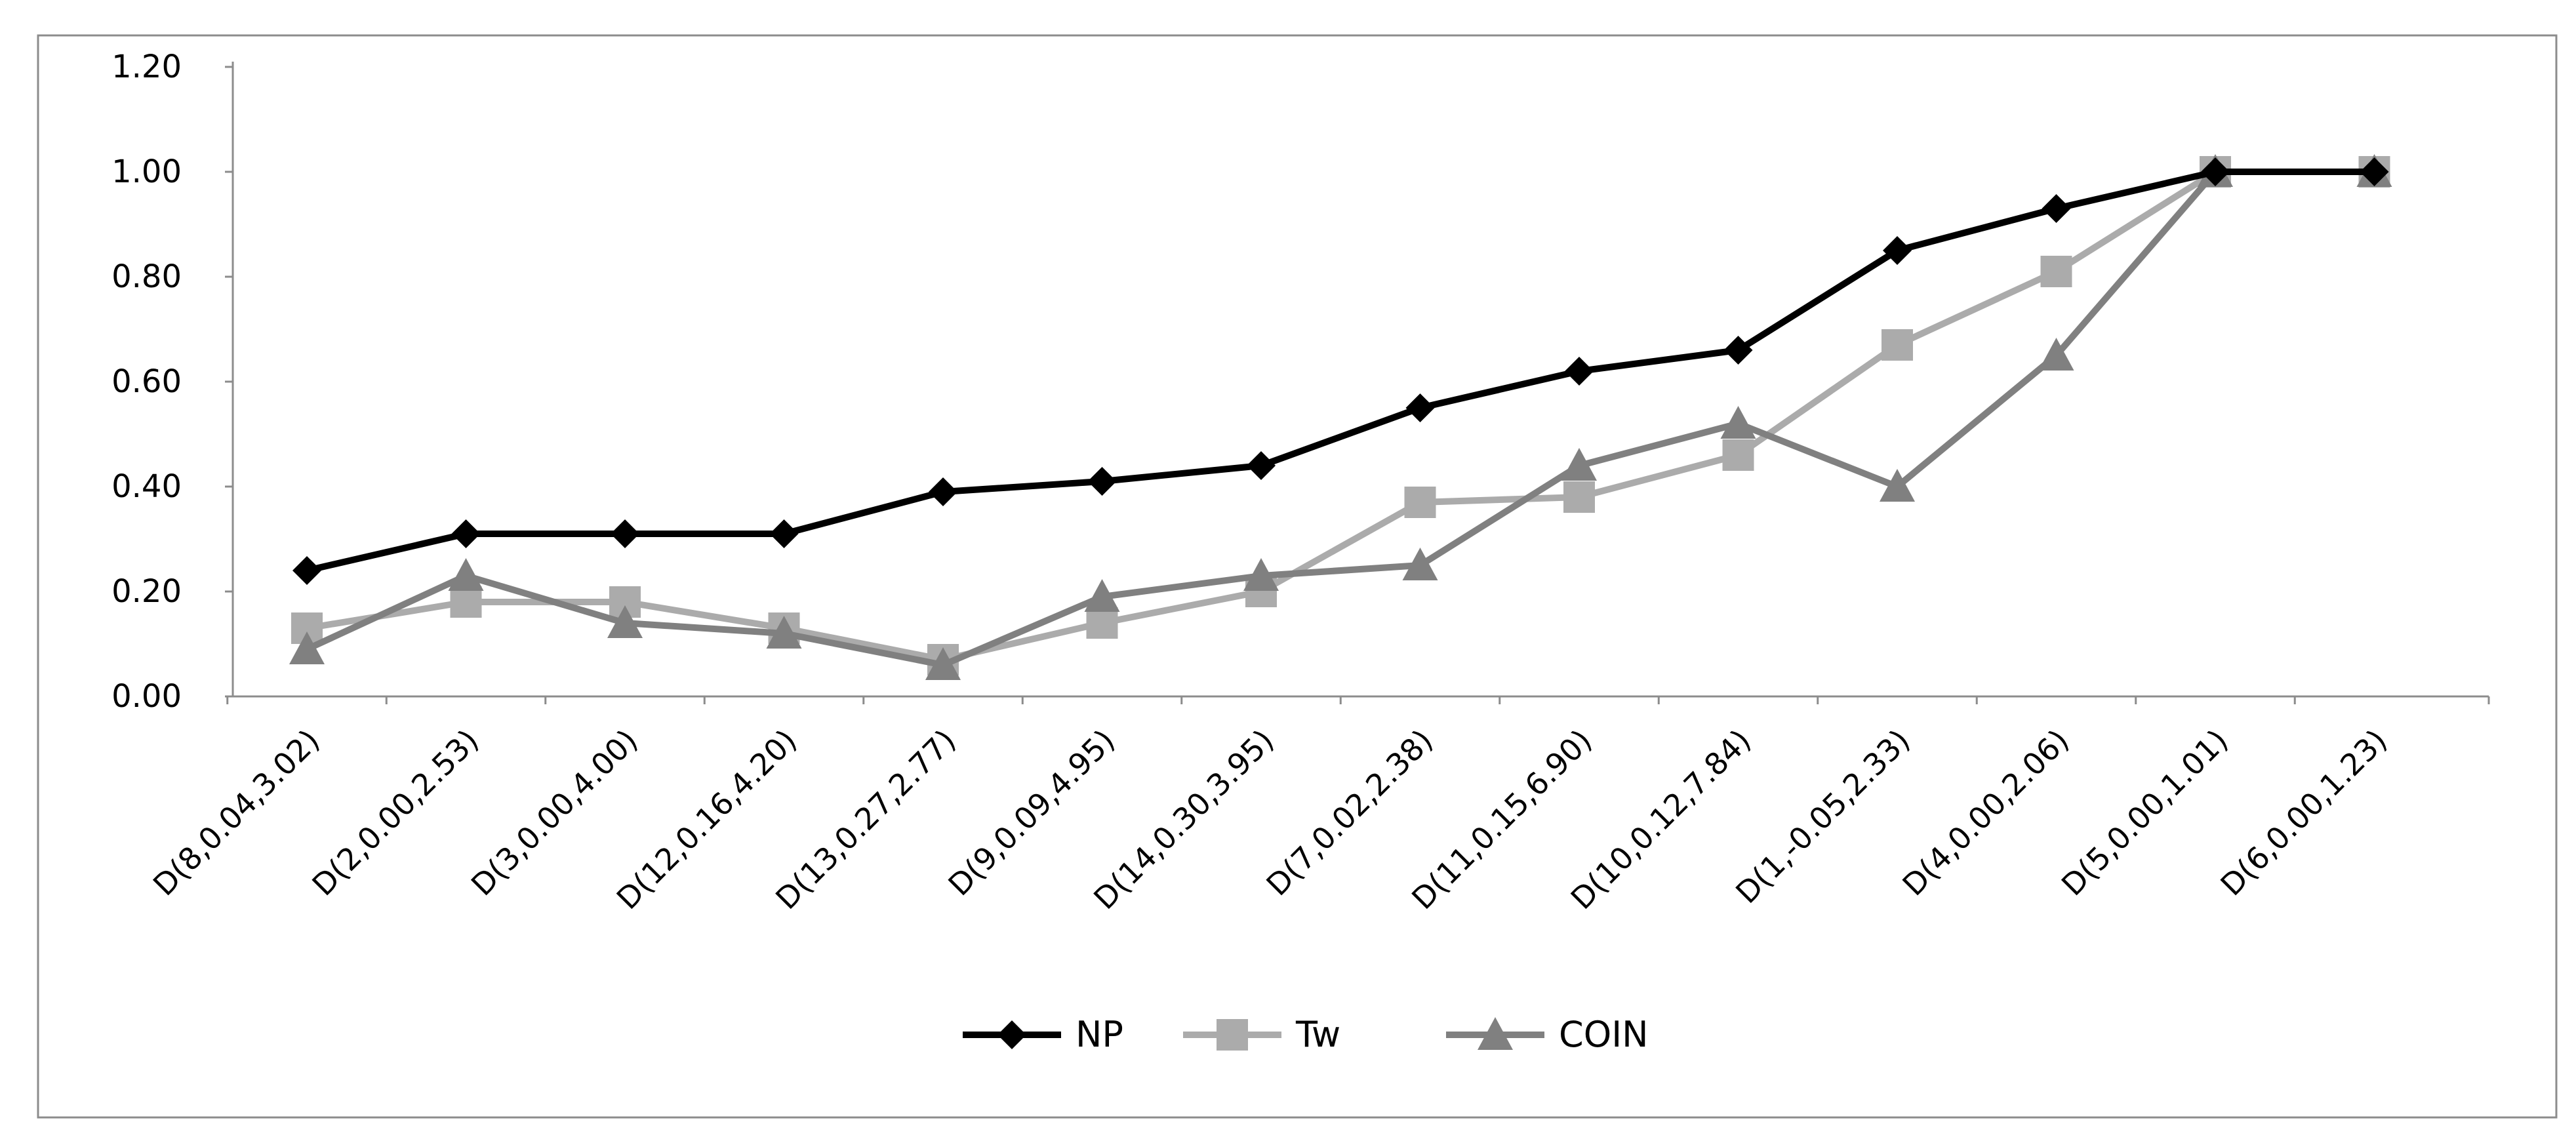 Image resolution: width=2576 pixels, height=1143 pixels. What do you see at coordinates (146, 67) in the screenshot?
I see `y-tick-label: 1.20` at bounding box center [146, 67].